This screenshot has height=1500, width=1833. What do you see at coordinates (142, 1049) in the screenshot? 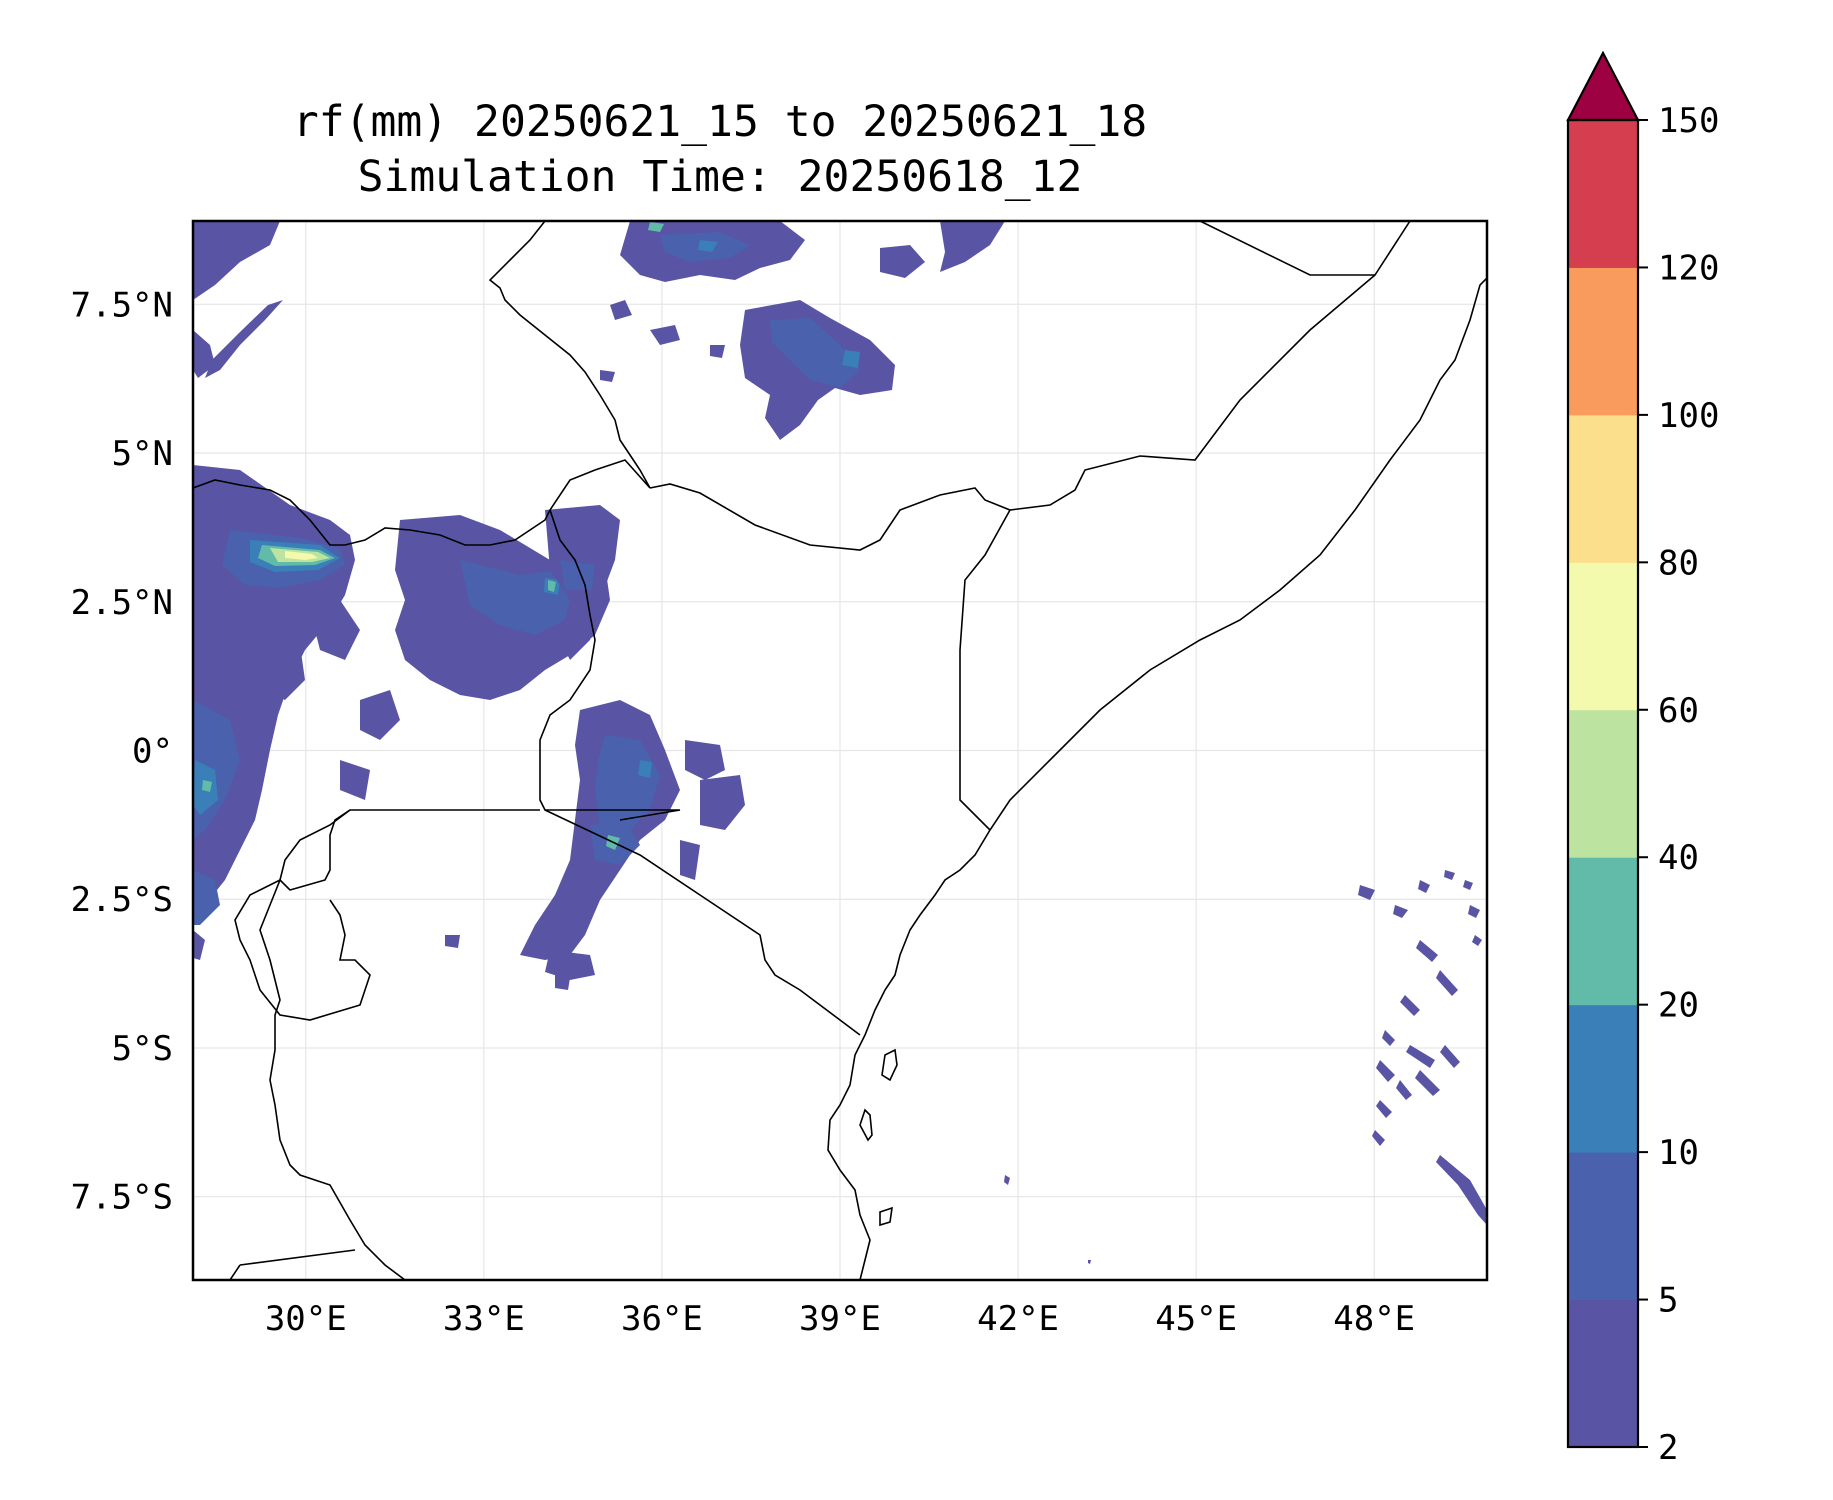
I see `y-tick-label: 5°S` at bounding box center [142, 1049].